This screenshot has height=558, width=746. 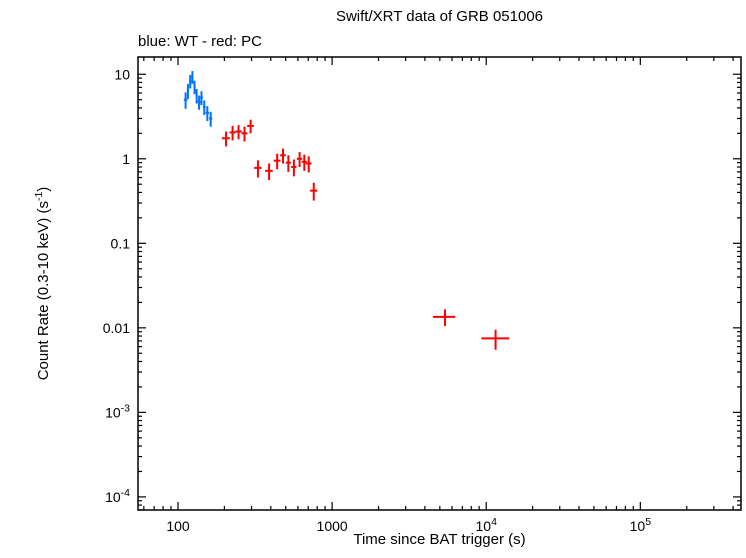 What do you see at coordinates (116, 328) in the screenshot?
I see `y-tick-label: 0.01` at bounding box center [116, 328].